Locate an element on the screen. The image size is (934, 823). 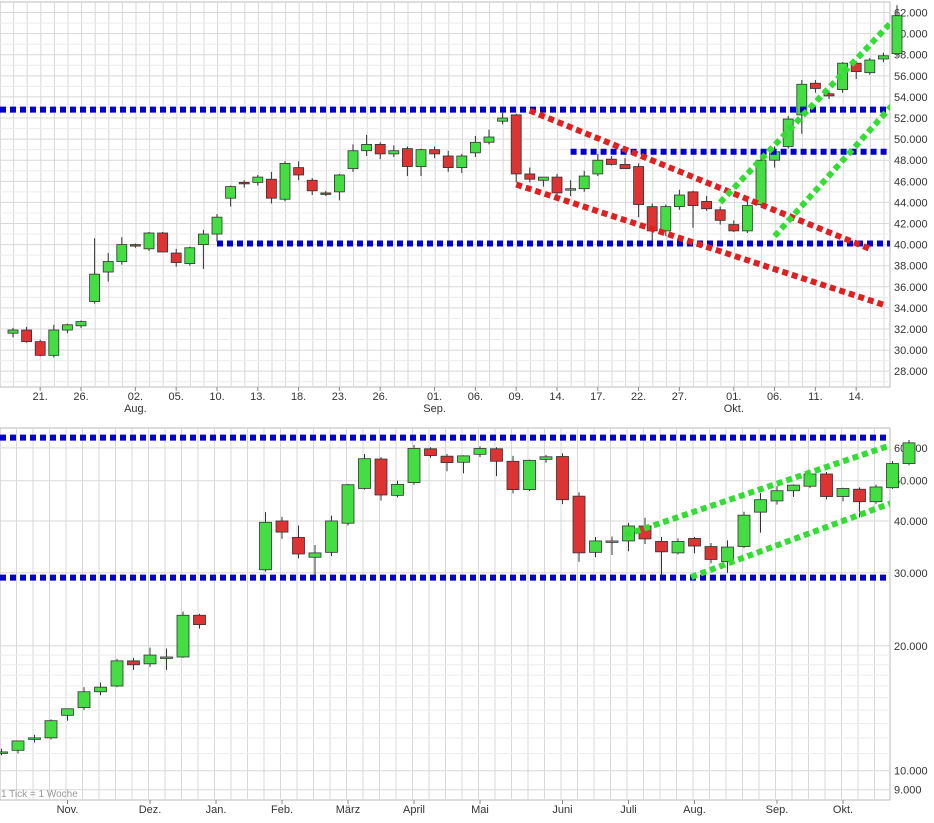
x-tick-label: 18. is located at coordinates (298, 397).